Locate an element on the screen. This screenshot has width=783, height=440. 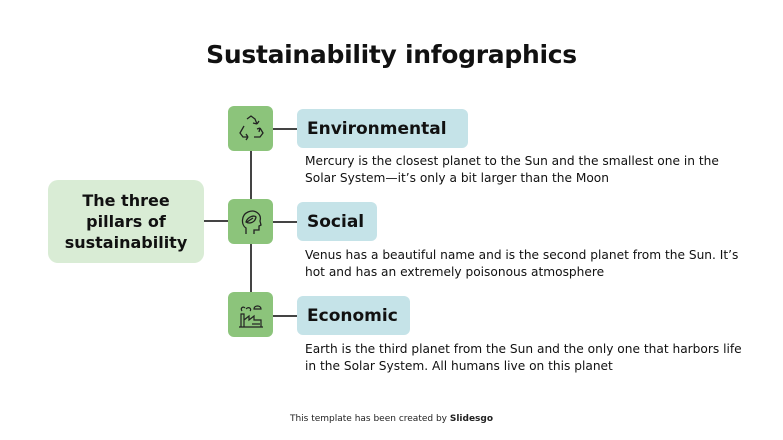
page-title: Sustainability infographics is located at coordinates (391, 54).